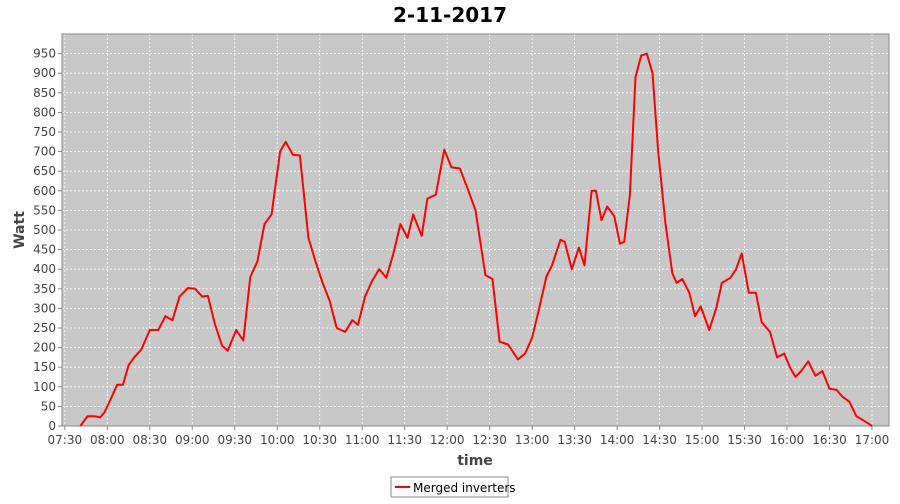  What do you see at coordinates (464, 488) in the screenshot?
I see `legend-label: Merged inverters` at bounding box center [464, 488].